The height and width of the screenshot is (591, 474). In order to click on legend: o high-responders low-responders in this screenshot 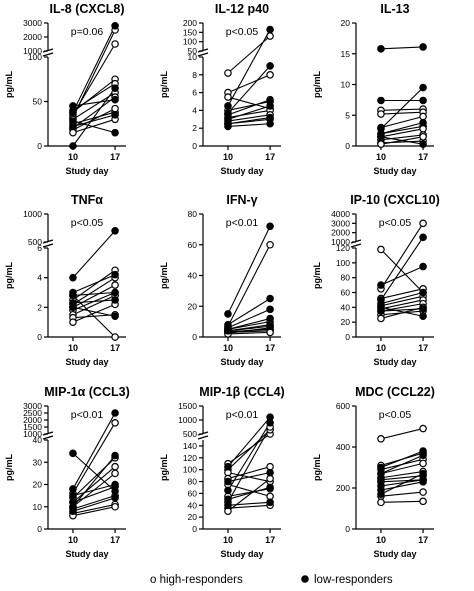, I will do `click(271, 580)`.